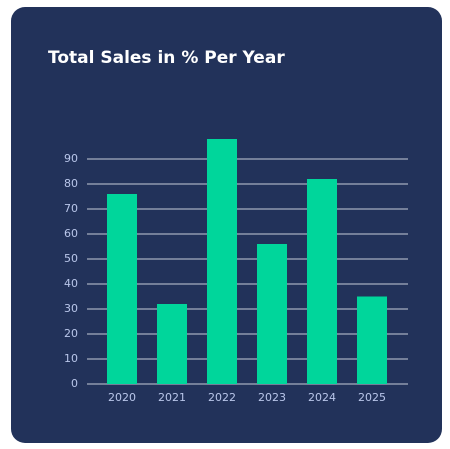  I want to click on x-tick-label: 2021, so click(172, 397).